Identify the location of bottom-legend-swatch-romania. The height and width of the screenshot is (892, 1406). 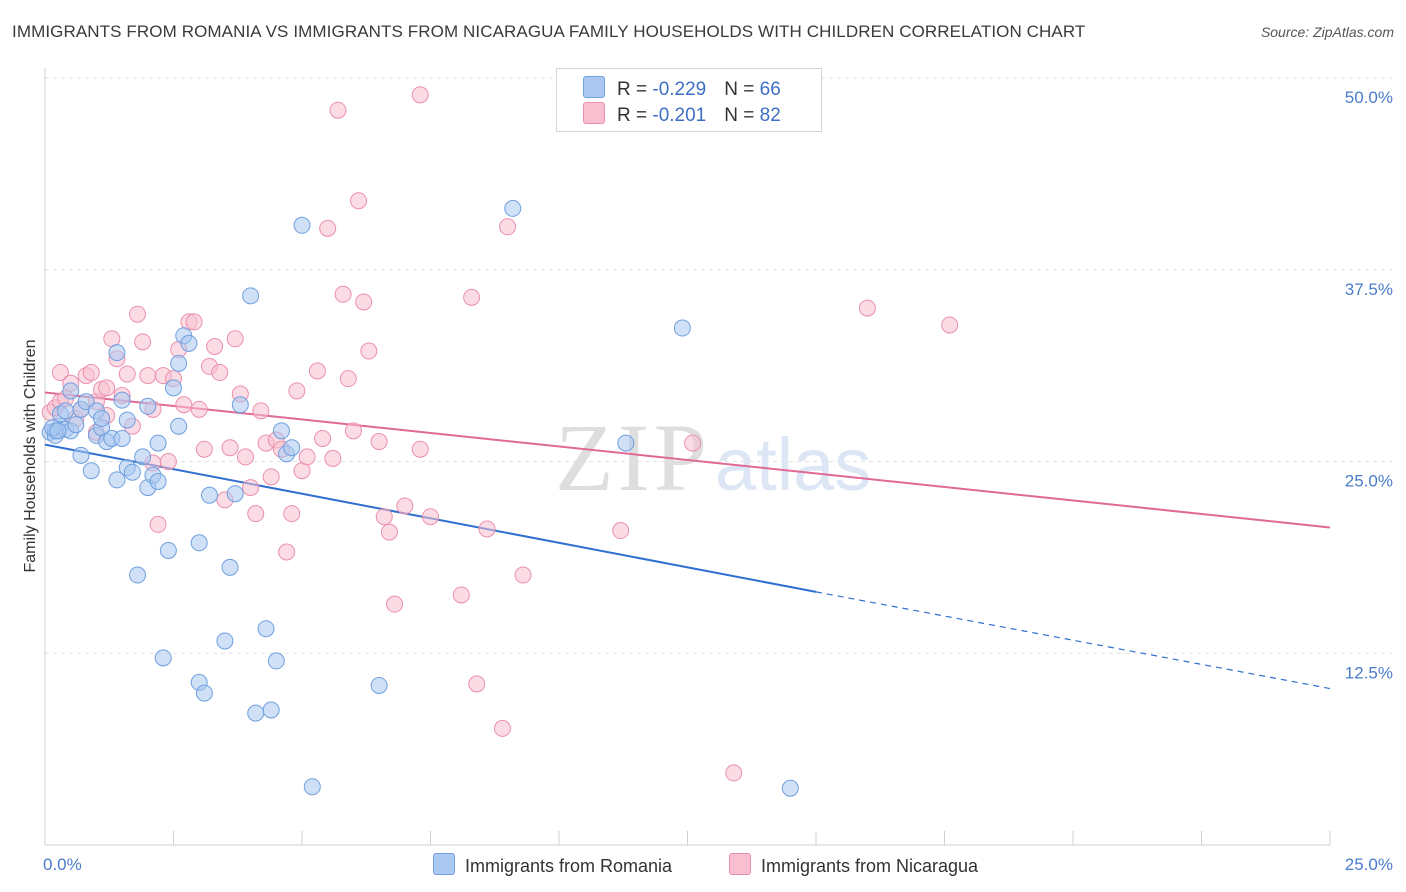
(444, 864).